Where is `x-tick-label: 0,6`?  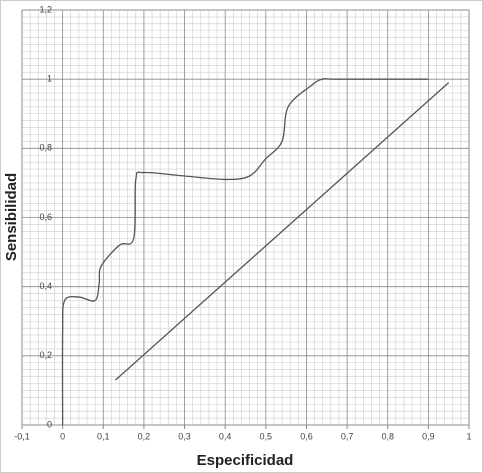
x-tick-label: 0,6 is located at coordinates (306, 436).